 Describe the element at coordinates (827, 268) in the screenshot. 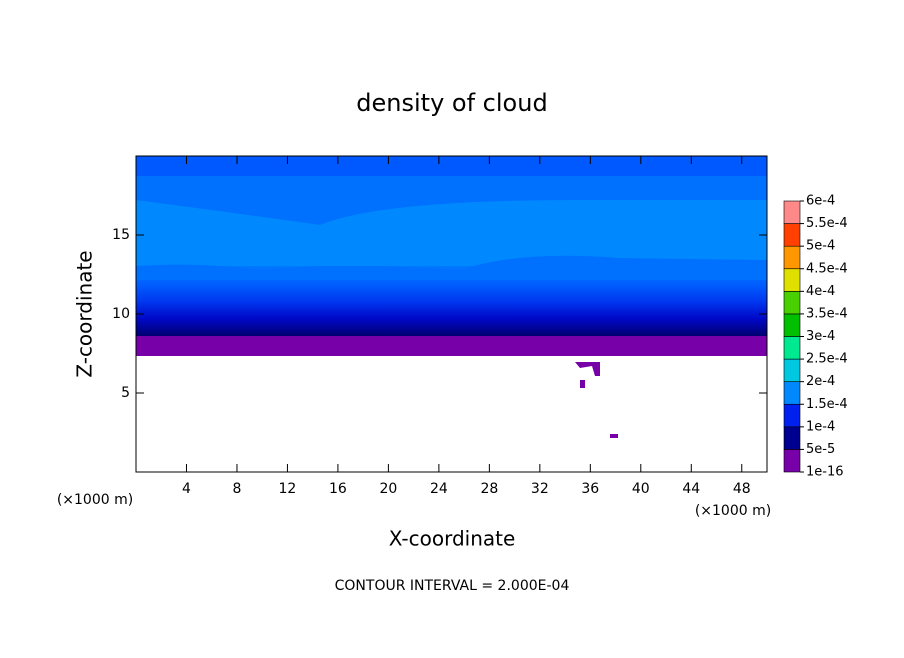

I see `colorbar-label: 4.5e-4` at that location.